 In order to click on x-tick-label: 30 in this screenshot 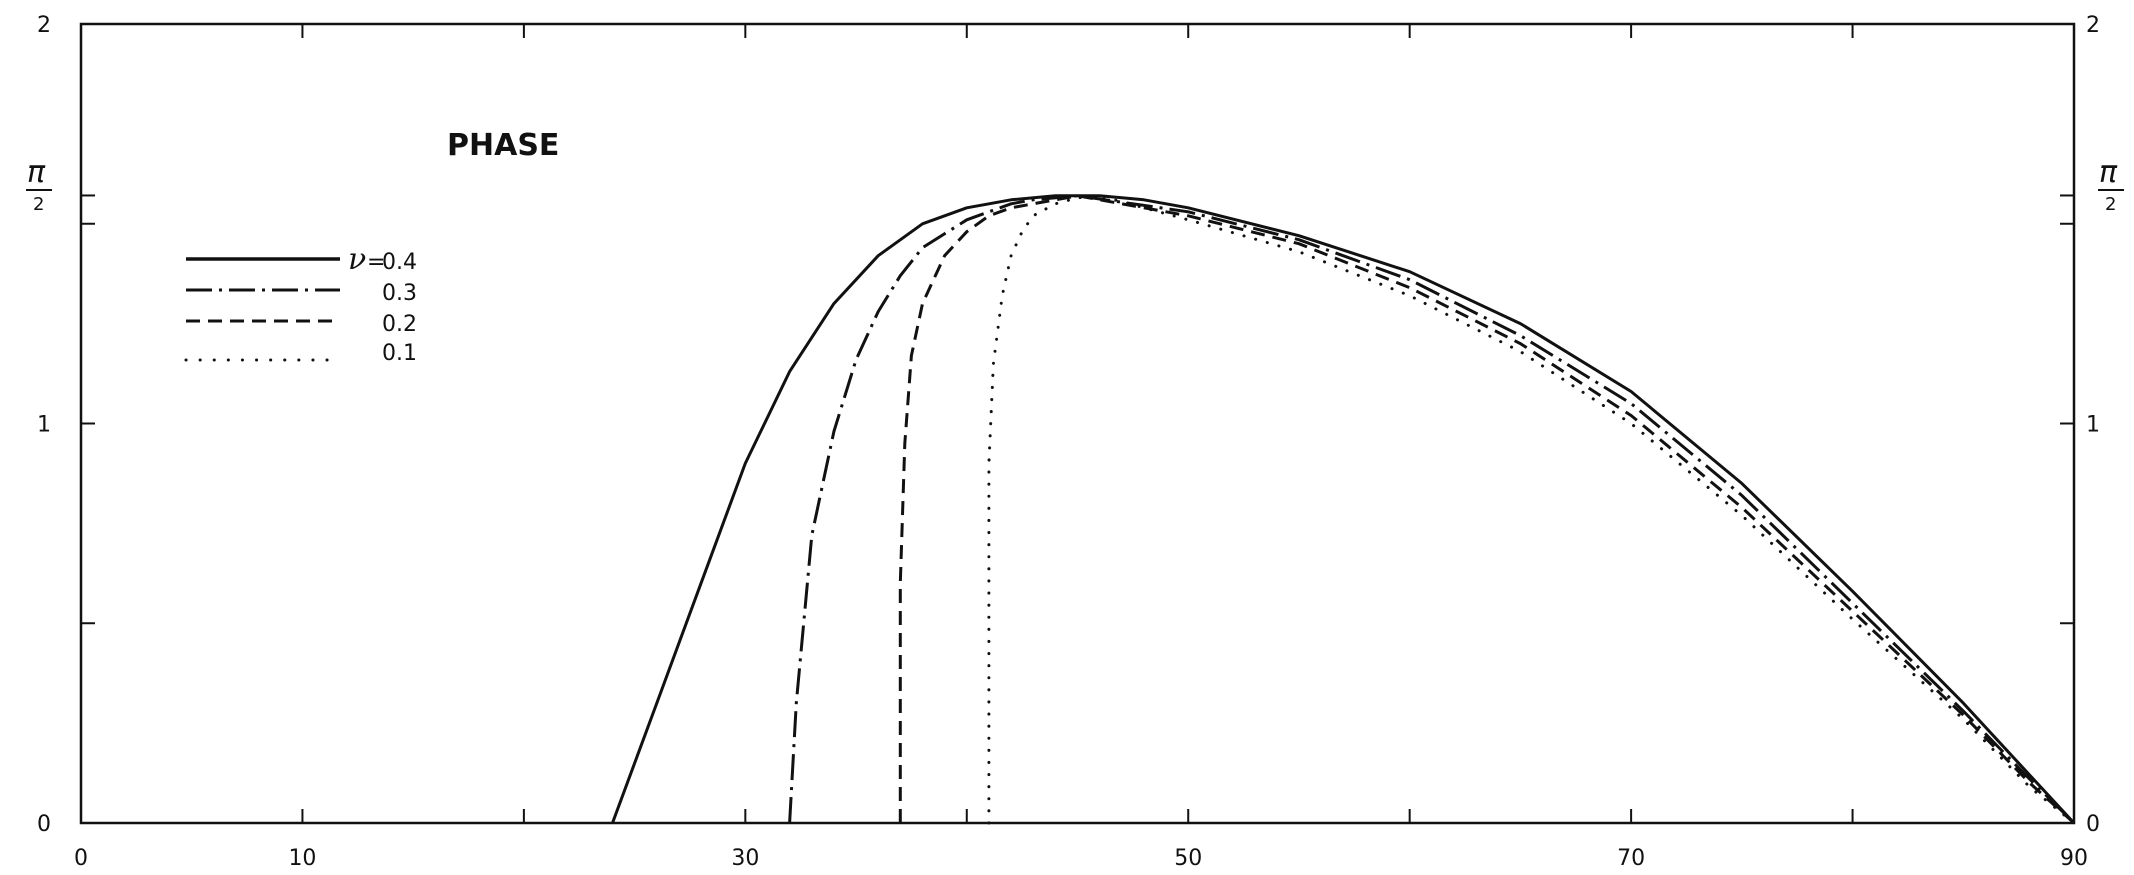, I will do `click(745, 858)`.